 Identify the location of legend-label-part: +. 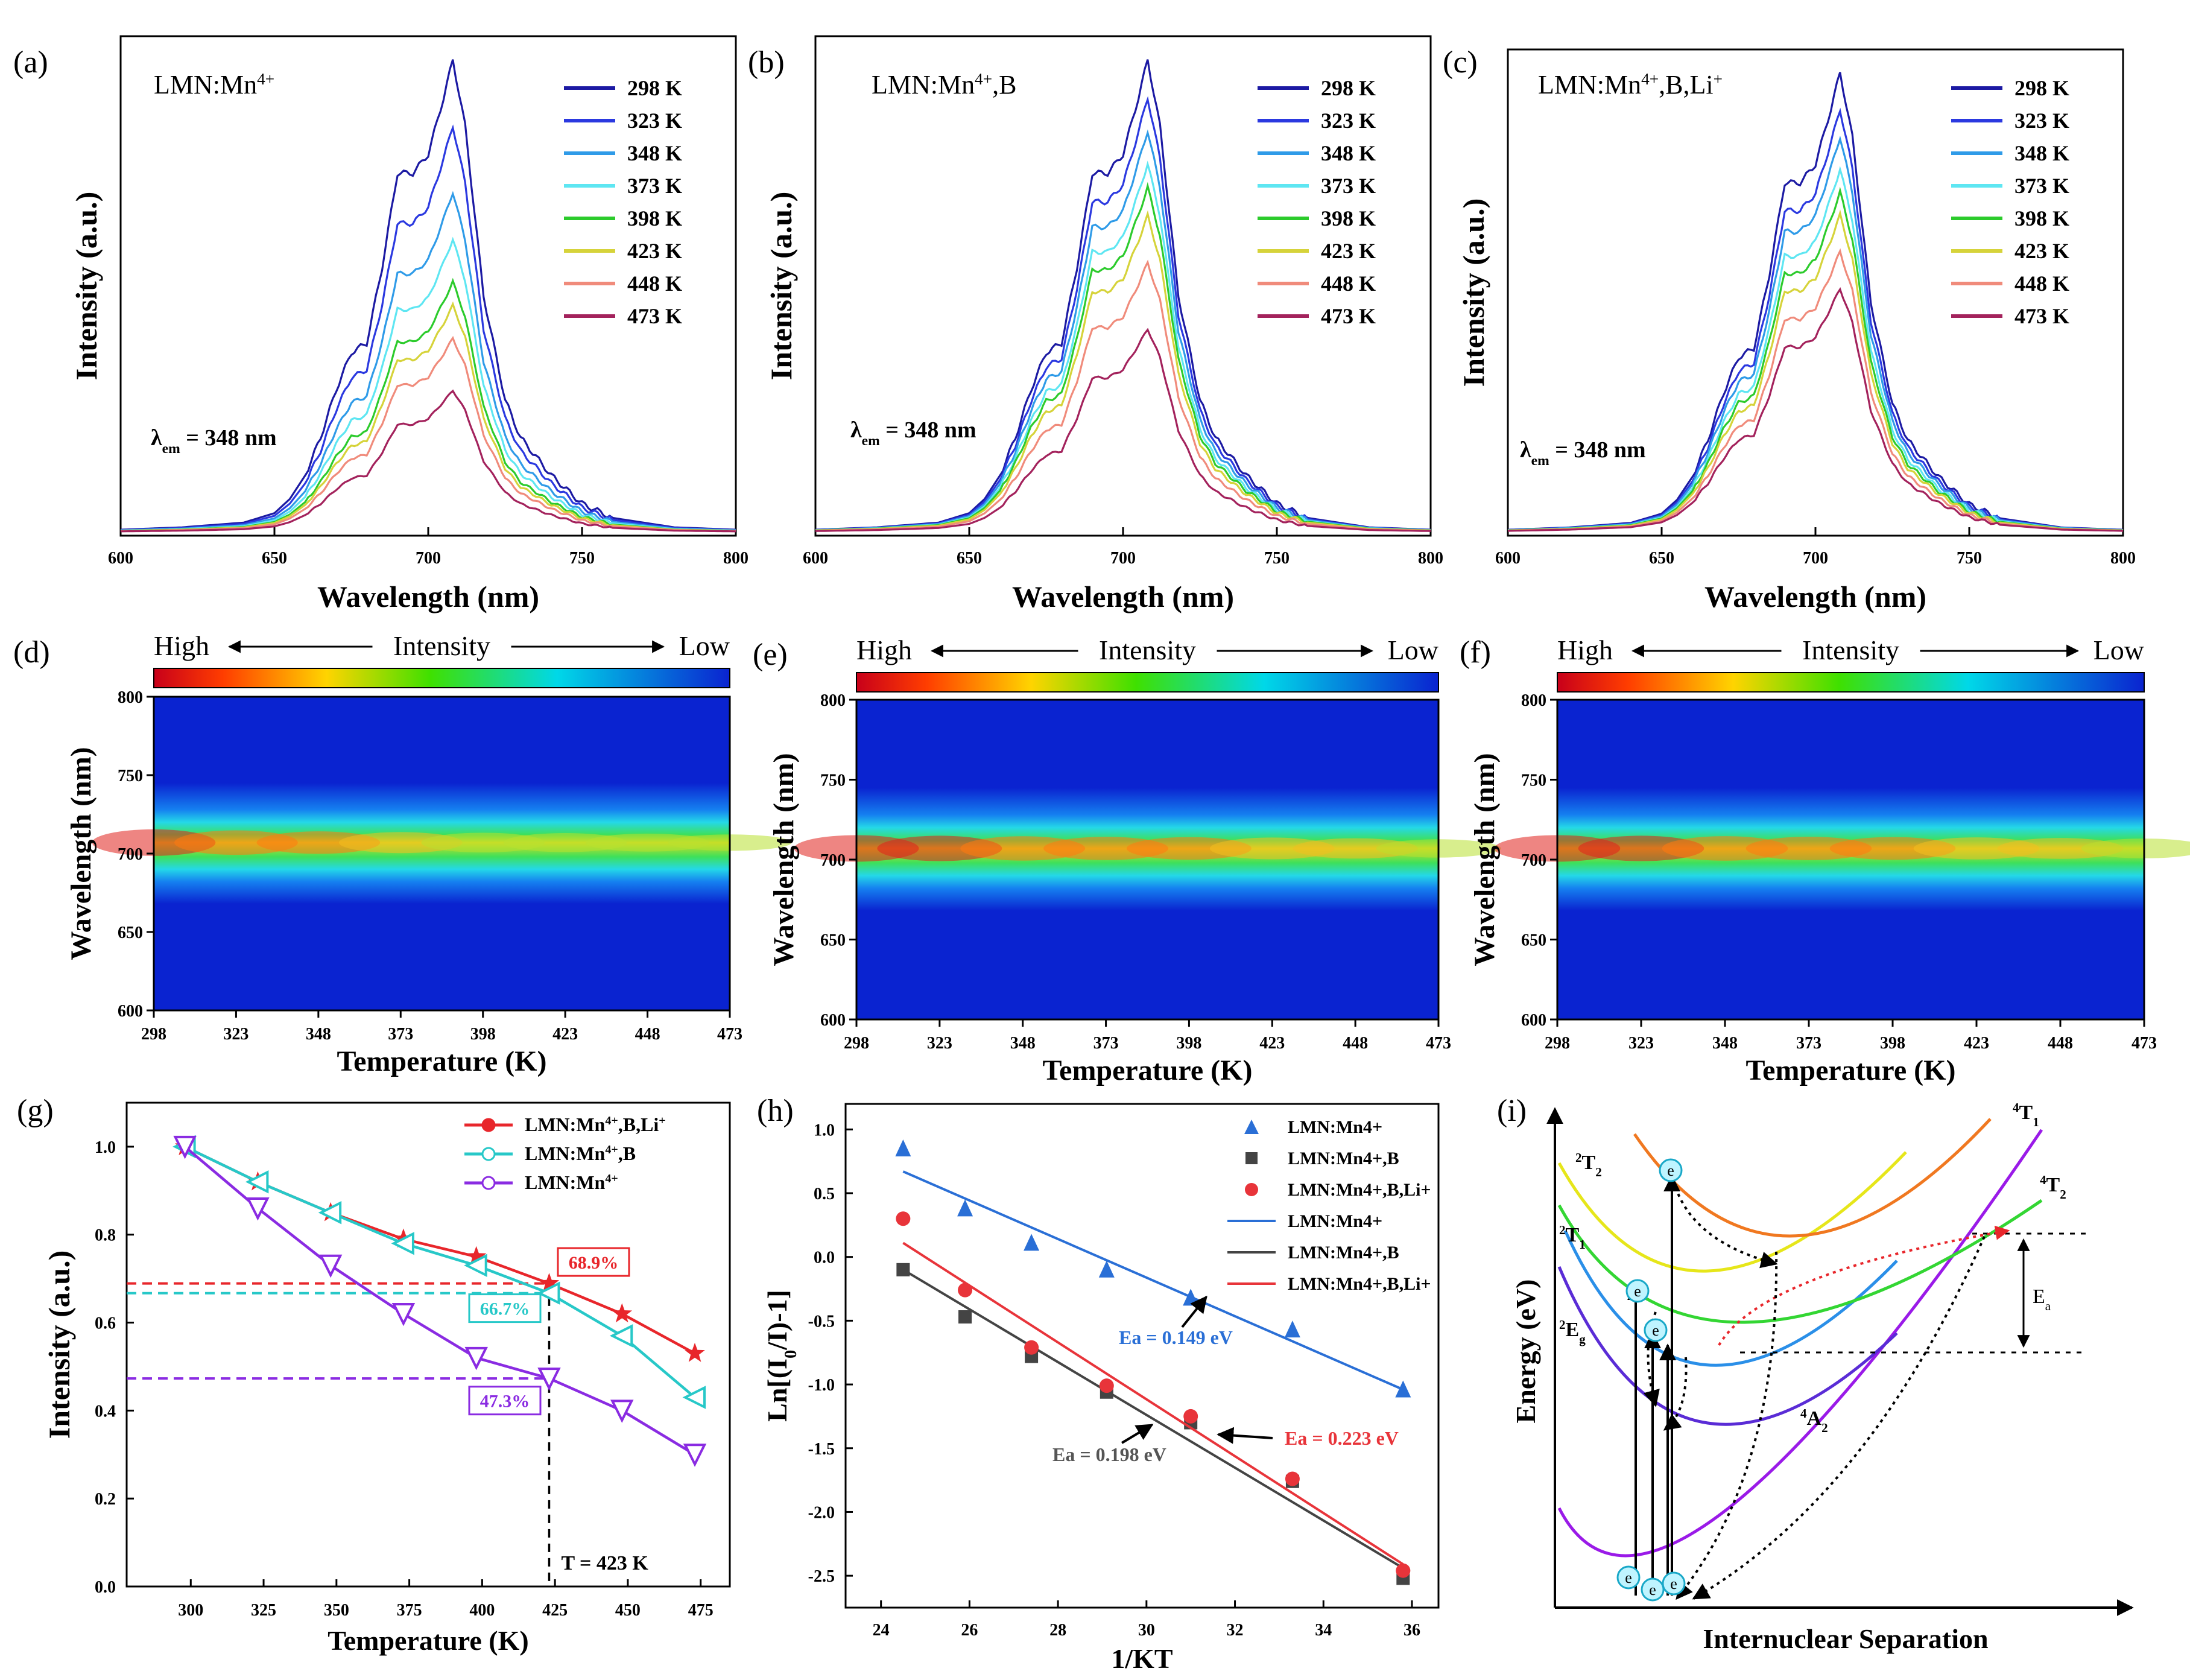
(662, 1120).